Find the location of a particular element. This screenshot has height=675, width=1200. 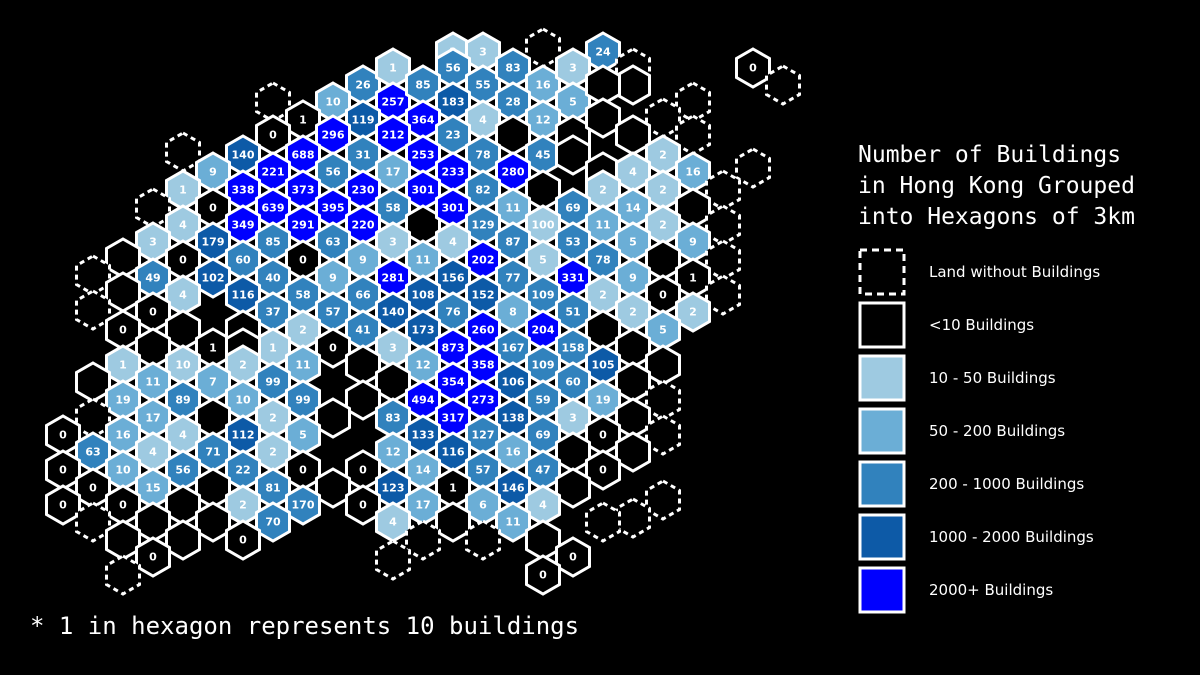

hex-cell: 71 is located at coordinates (213, 452).